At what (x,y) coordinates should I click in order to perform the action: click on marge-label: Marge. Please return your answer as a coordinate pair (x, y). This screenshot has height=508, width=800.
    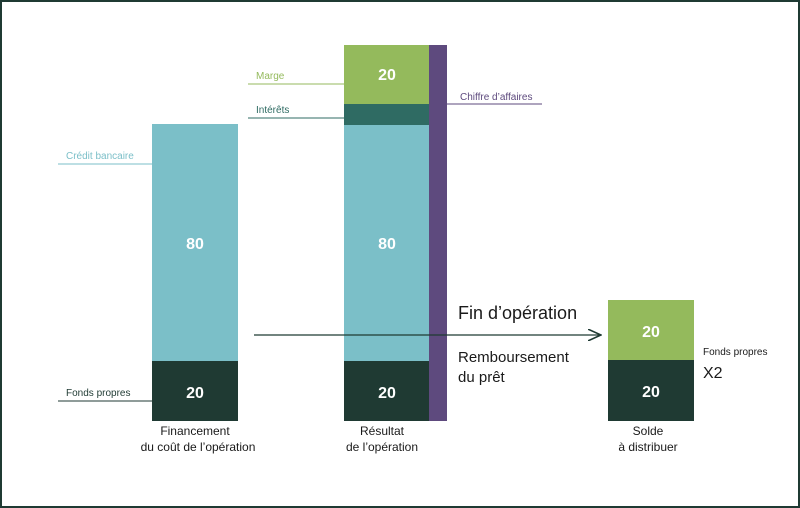
    Looking at the image, I should click on (270, 76).